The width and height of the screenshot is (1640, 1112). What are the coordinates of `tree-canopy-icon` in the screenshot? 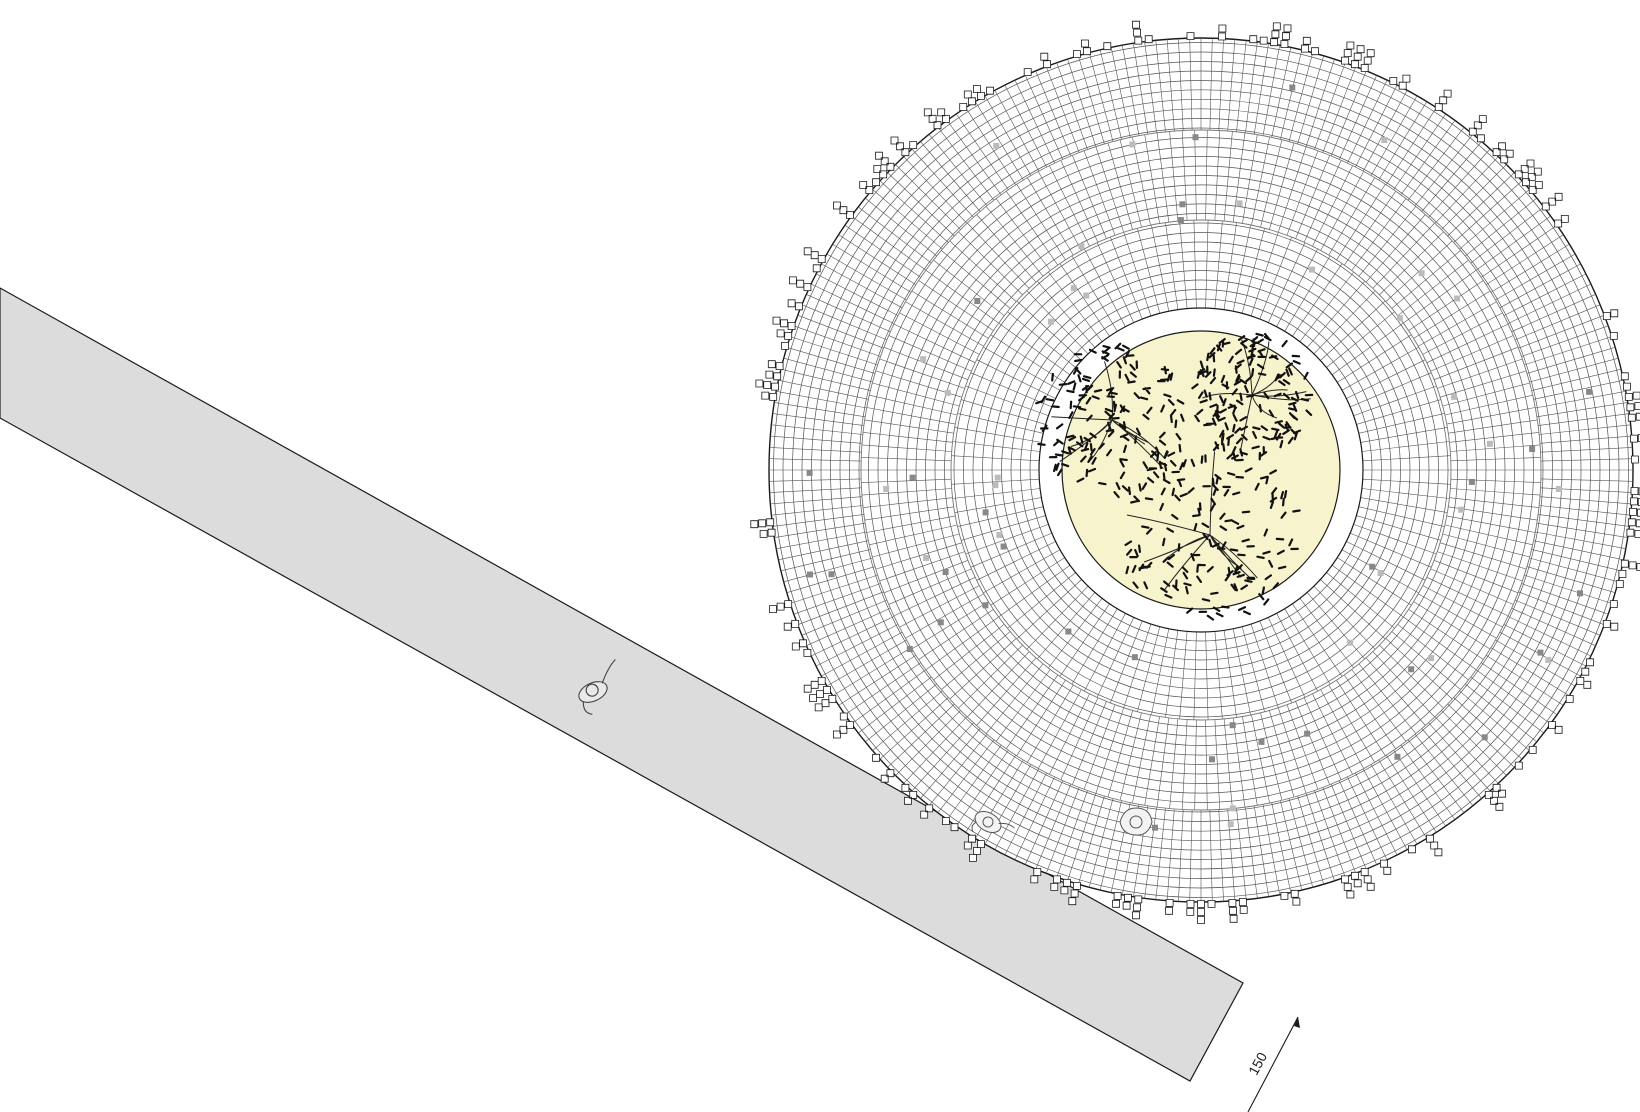 It's located at (1174, 476).